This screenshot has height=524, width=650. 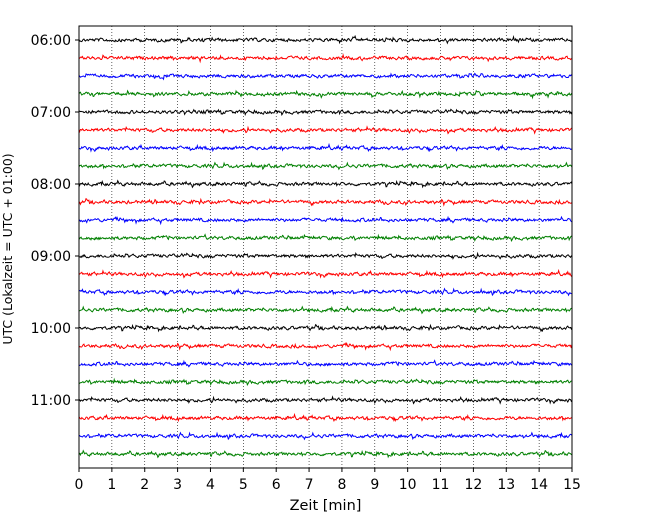 What do you see at coordinates (55, 221) in the screenshot?
I see `y-tick-layer: 06:00 07:00 08:00 09:00 10:00 11:00` at bounding box center [55, 221].